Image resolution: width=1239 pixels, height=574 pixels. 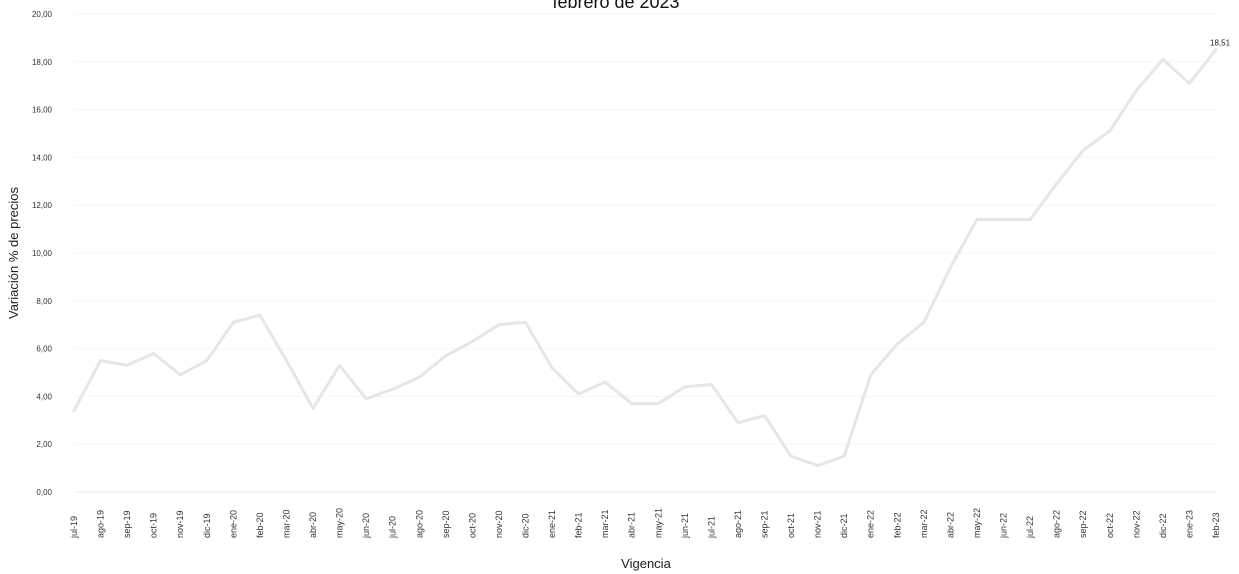 I want to click on last-value-label: 18,51, so click(x=1220, y=43).